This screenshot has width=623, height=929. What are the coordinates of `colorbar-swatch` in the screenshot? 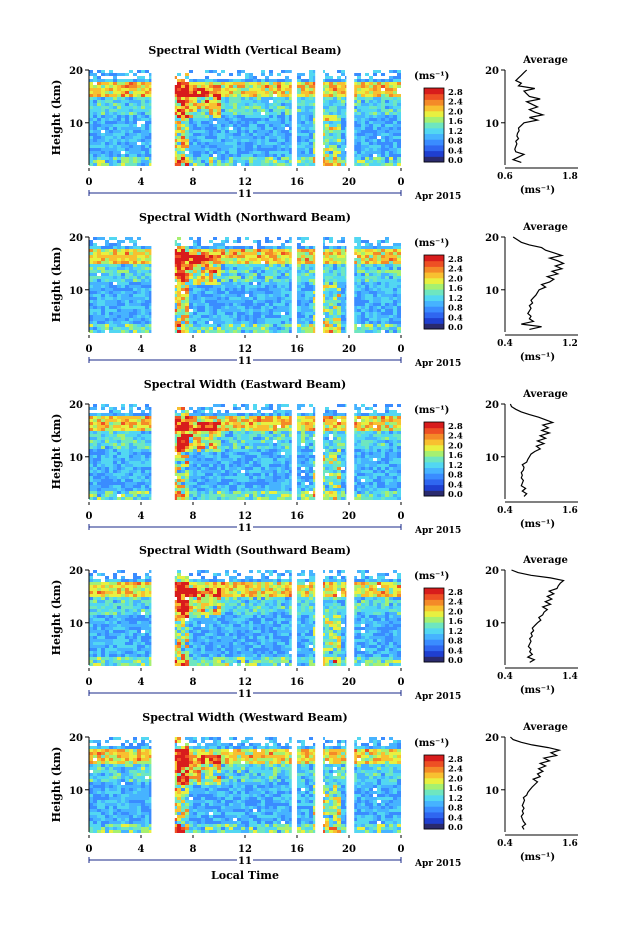 It's located at (434, 148).